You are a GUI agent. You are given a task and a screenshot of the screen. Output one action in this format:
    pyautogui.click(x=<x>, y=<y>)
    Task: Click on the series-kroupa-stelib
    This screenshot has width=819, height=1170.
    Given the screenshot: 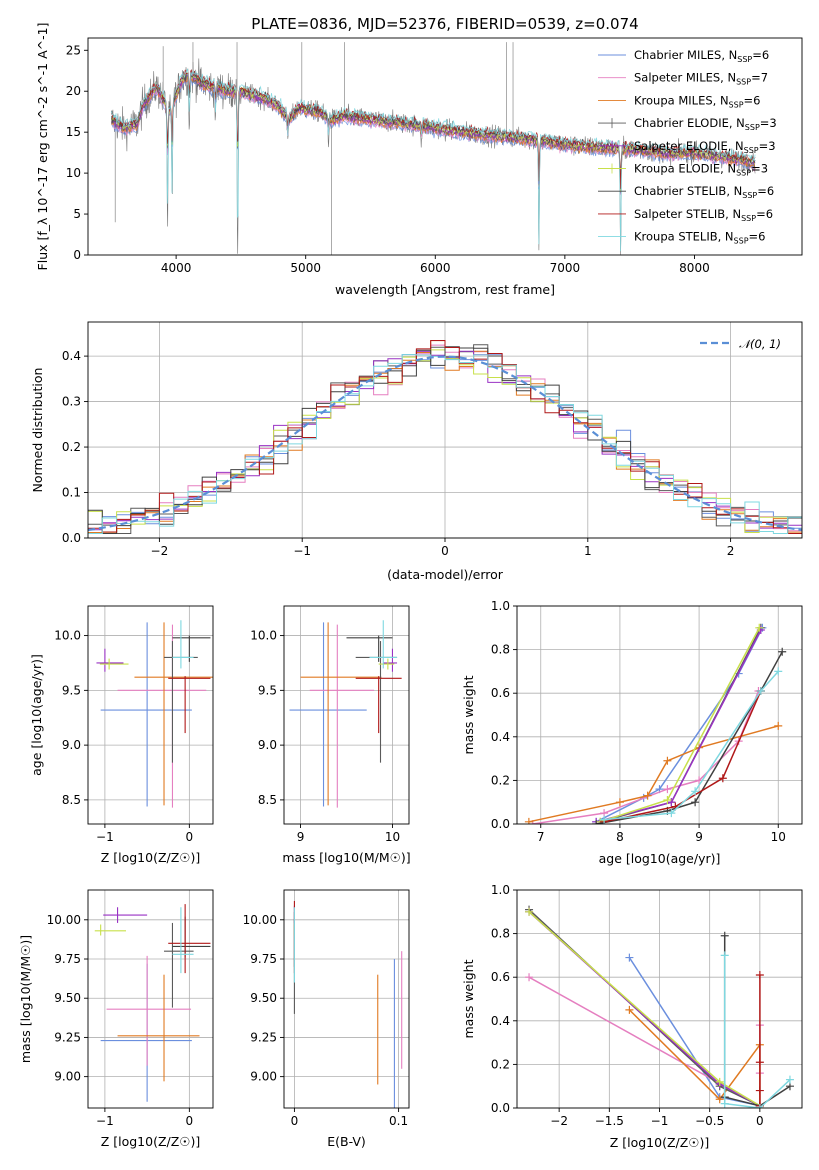 What is the action you would take?
    pyautogui.click(x=691, y=745)
    